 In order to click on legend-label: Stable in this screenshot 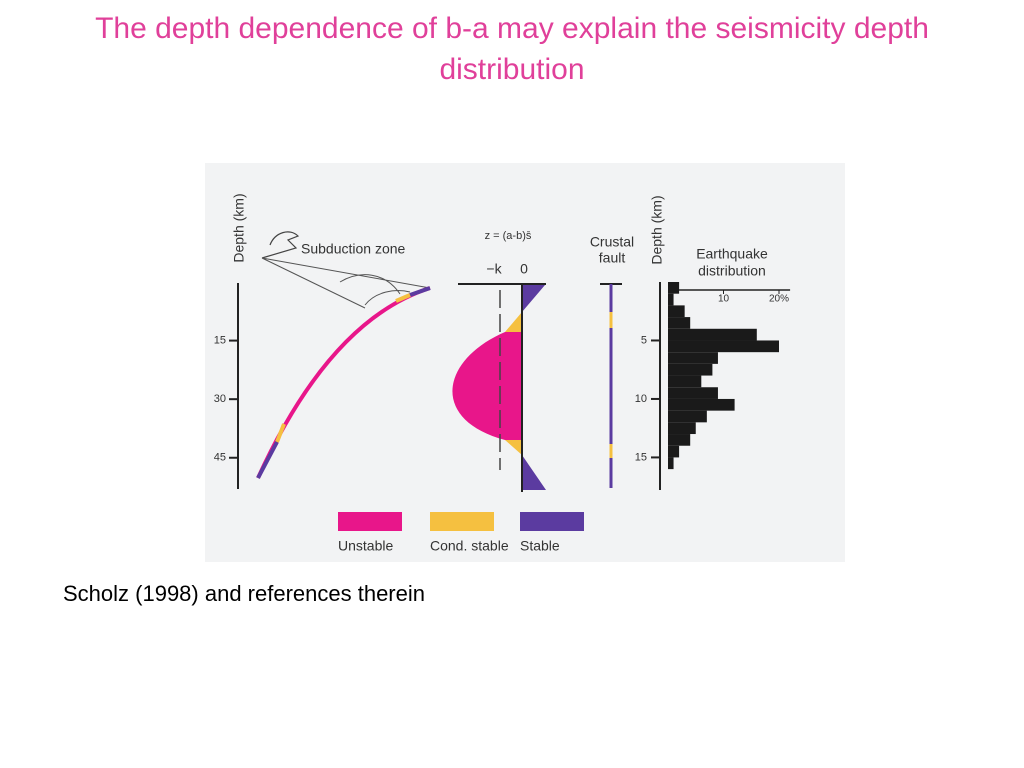, I will do `click(540, 546)`.